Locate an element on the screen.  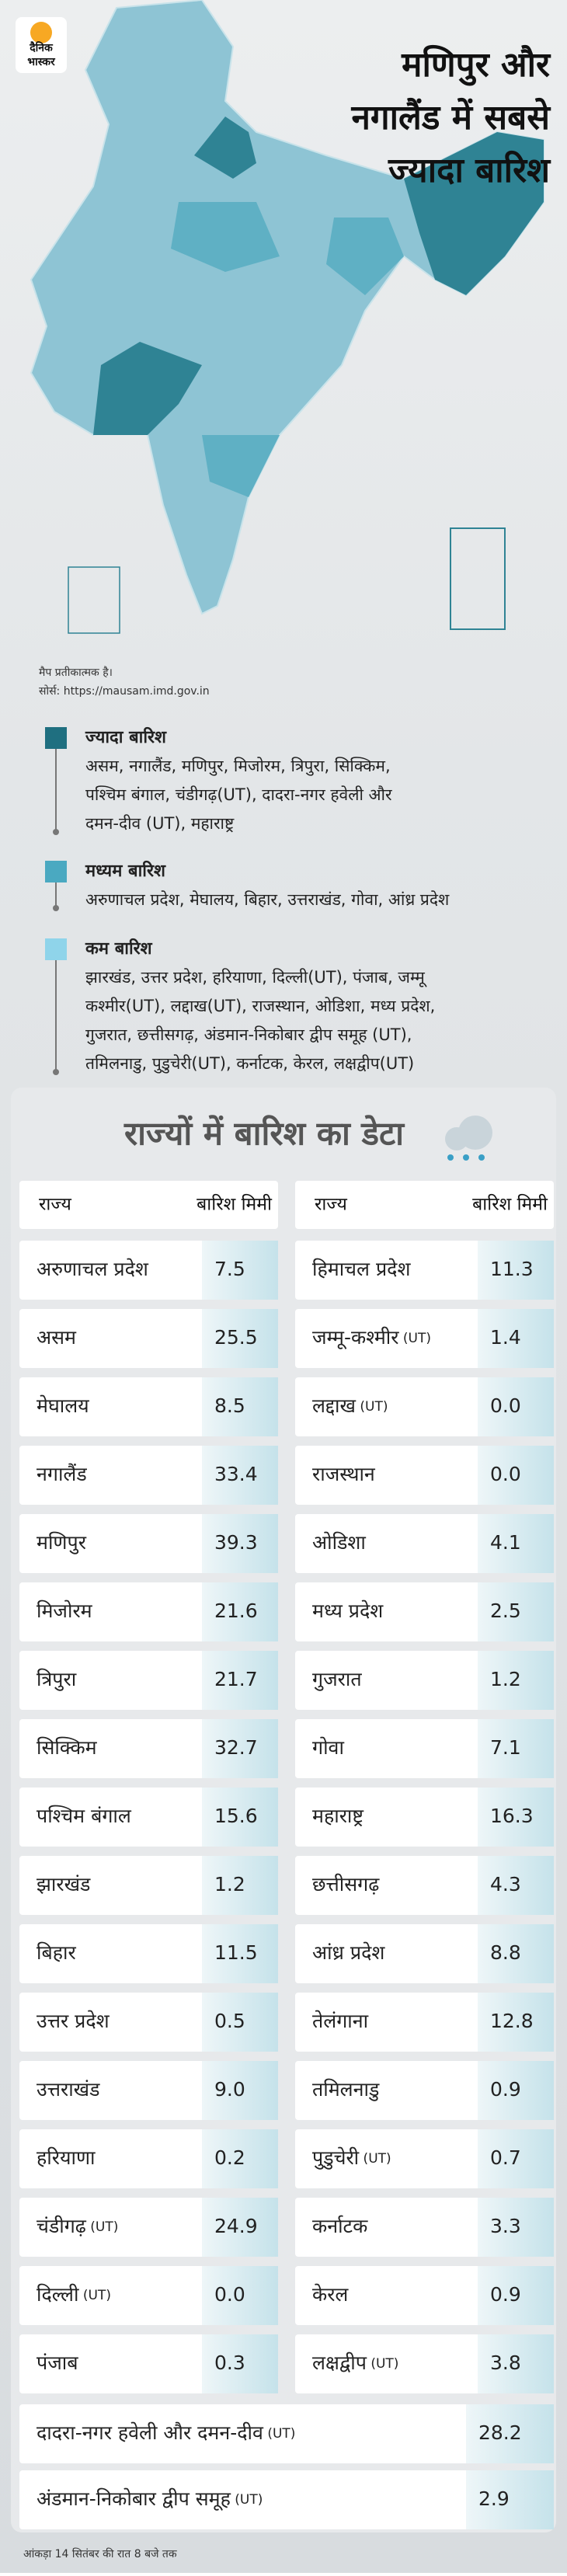
rain-value: 16.3 is located at coordinates (512, 1816).